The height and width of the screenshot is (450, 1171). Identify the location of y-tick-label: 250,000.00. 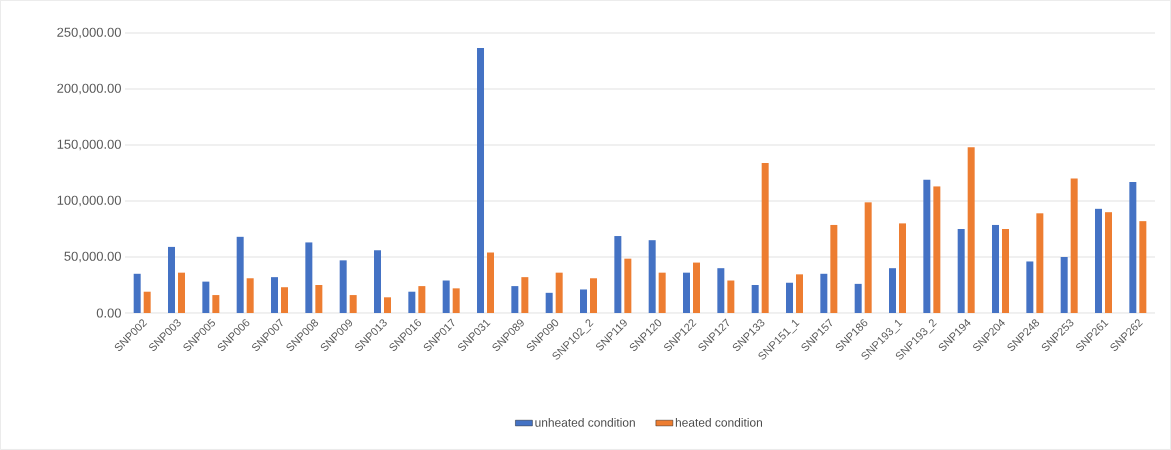
(89, 33).